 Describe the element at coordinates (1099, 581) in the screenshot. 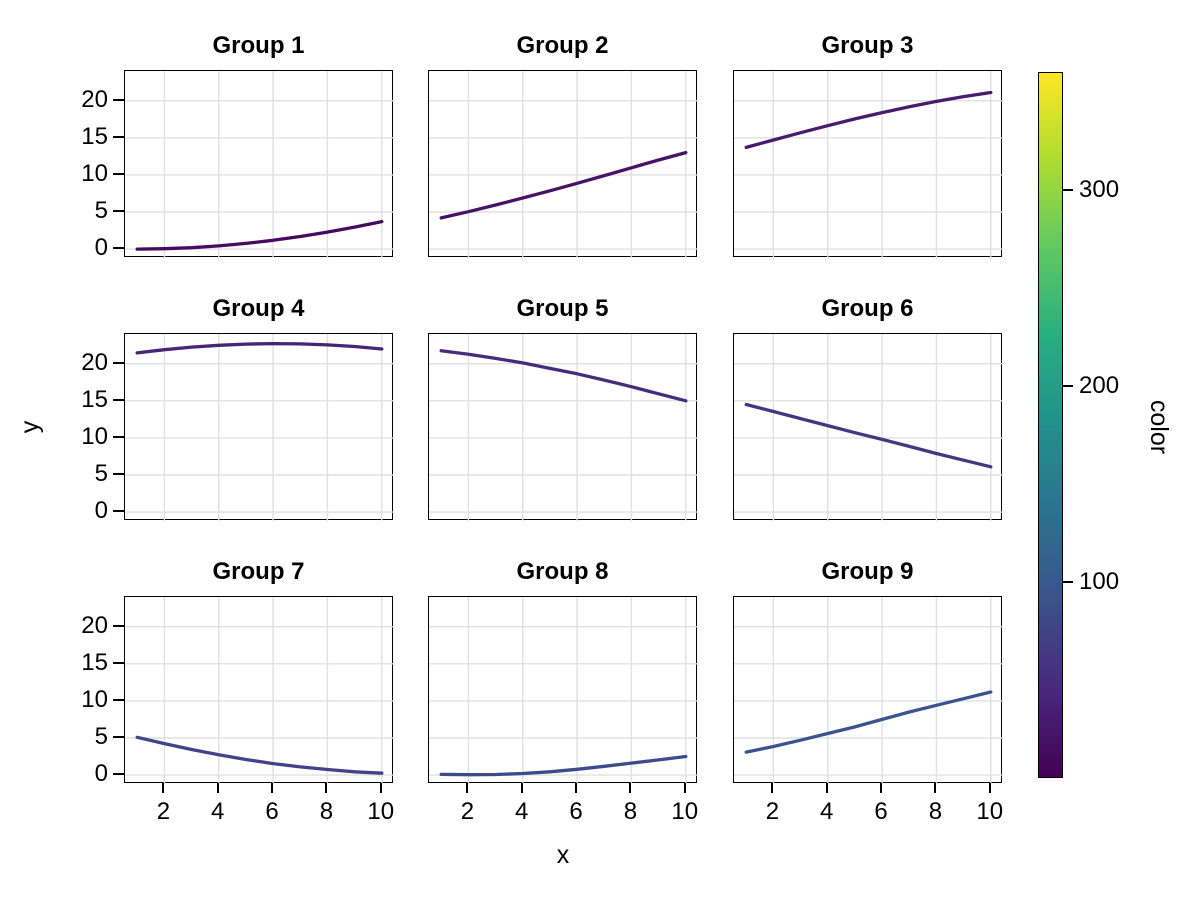

I see `colorbar-tick-label: 100` at that location.